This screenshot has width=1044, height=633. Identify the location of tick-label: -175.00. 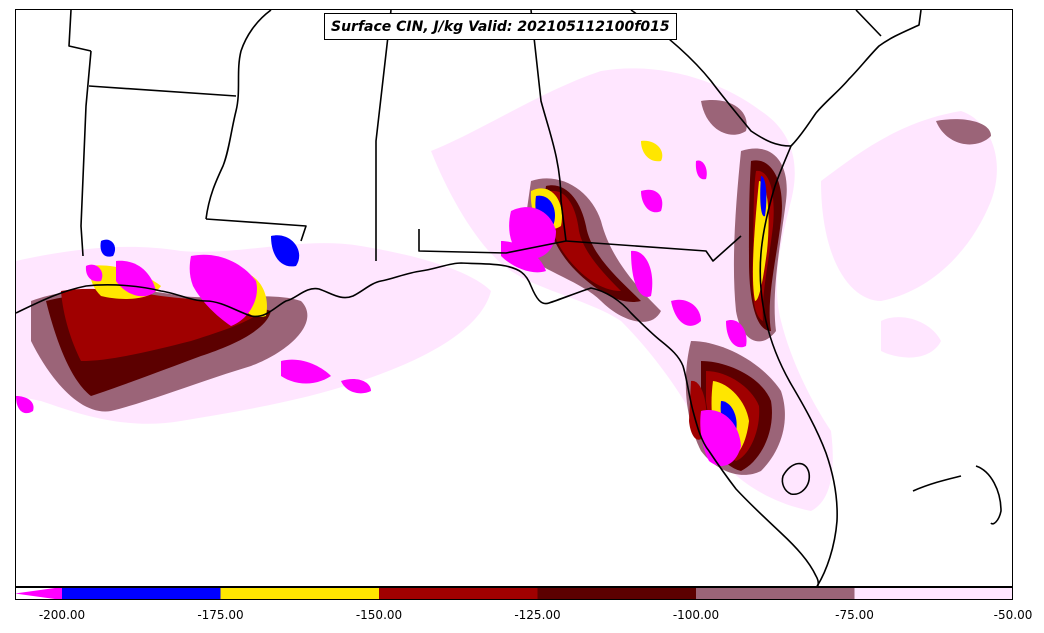
(220, 615).